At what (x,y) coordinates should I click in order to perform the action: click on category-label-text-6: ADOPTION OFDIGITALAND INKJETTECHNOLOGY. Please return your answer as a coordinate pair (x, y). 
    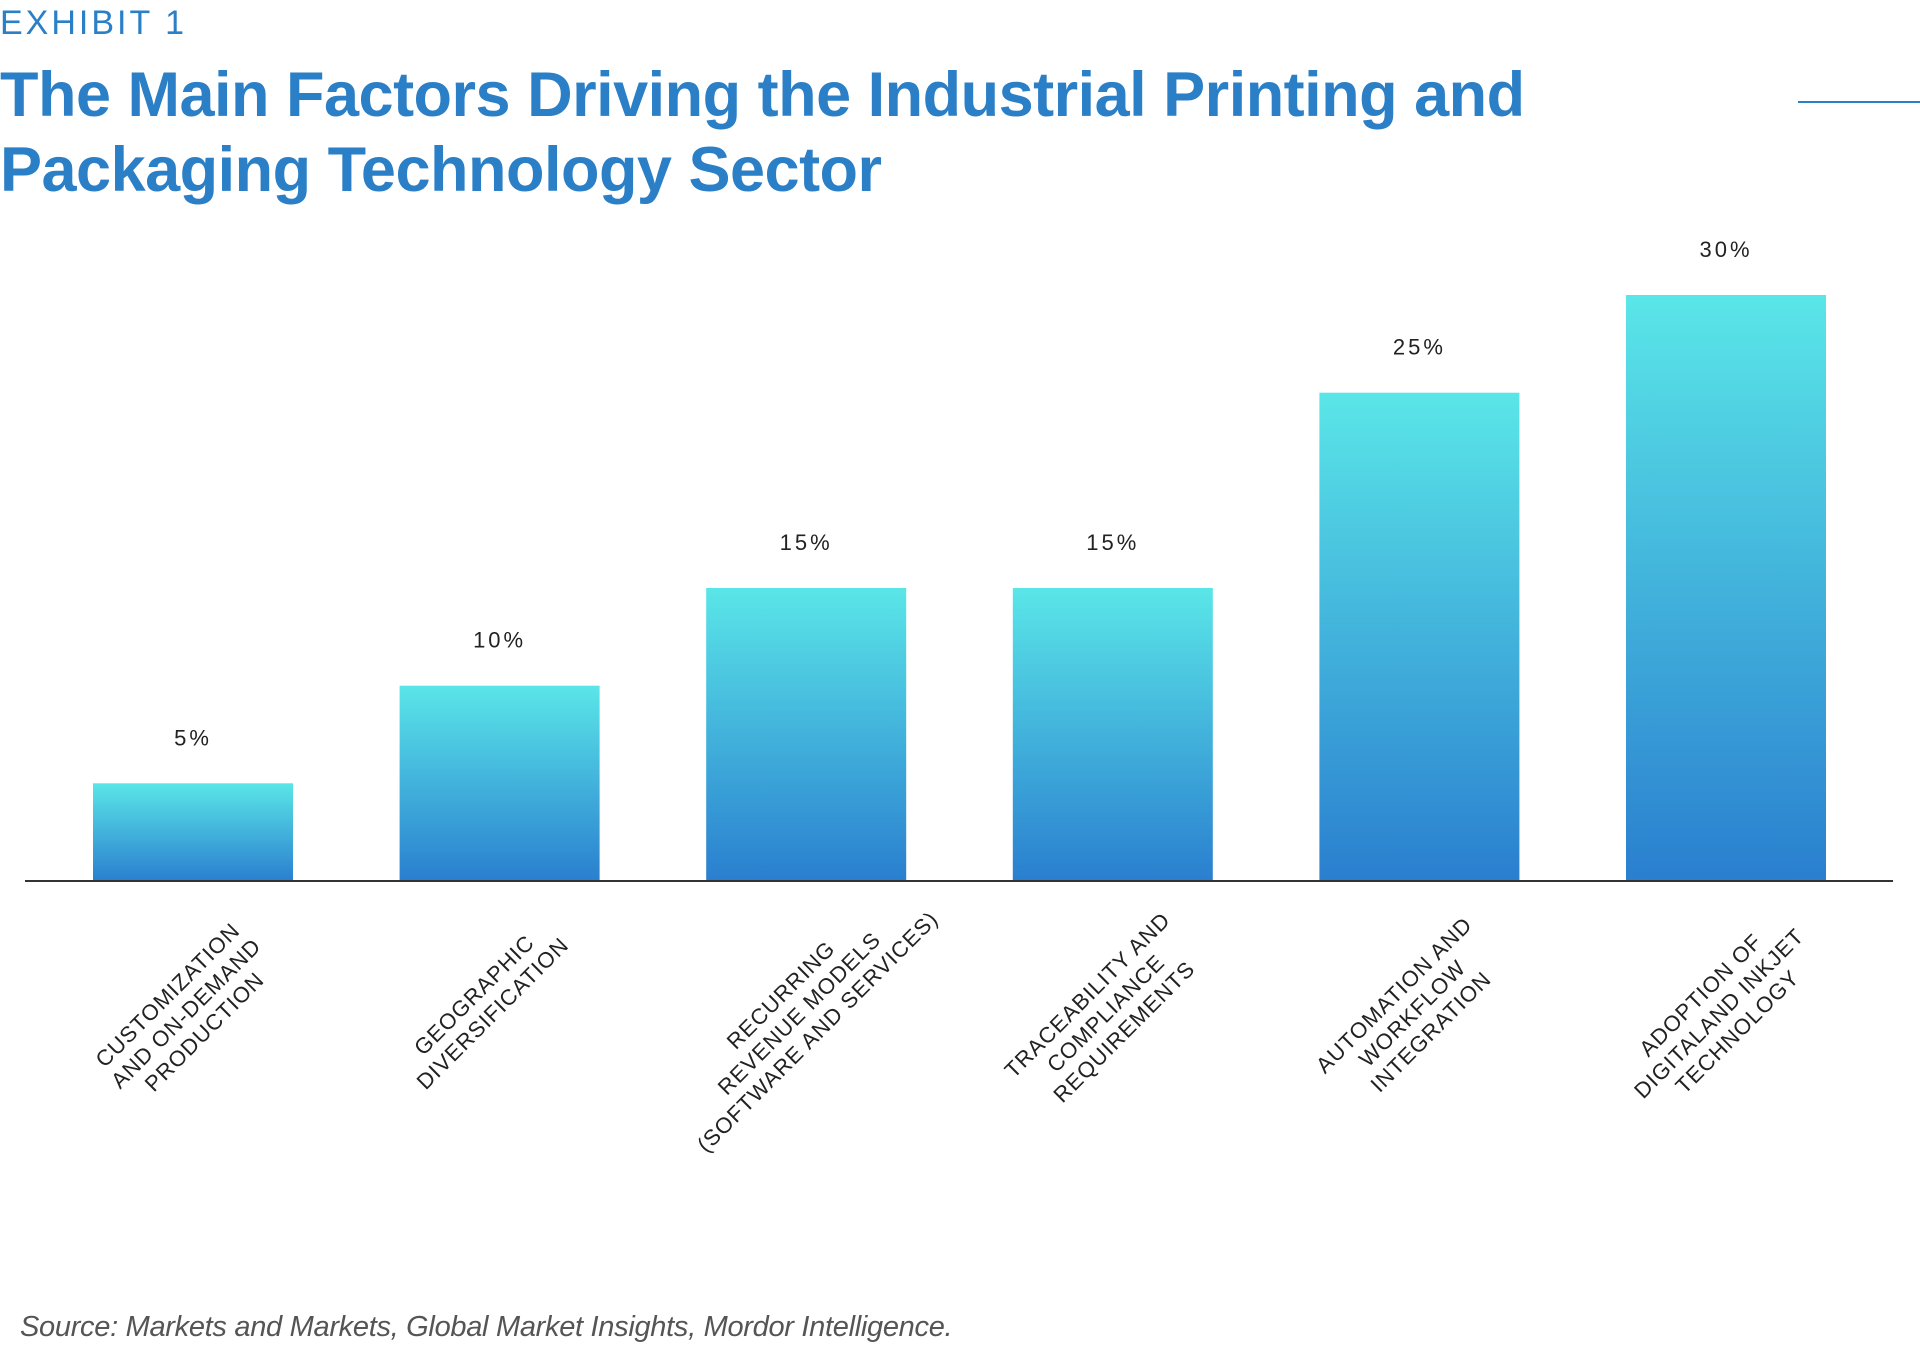
    Looking at the image, I should click on (1719, 1013).